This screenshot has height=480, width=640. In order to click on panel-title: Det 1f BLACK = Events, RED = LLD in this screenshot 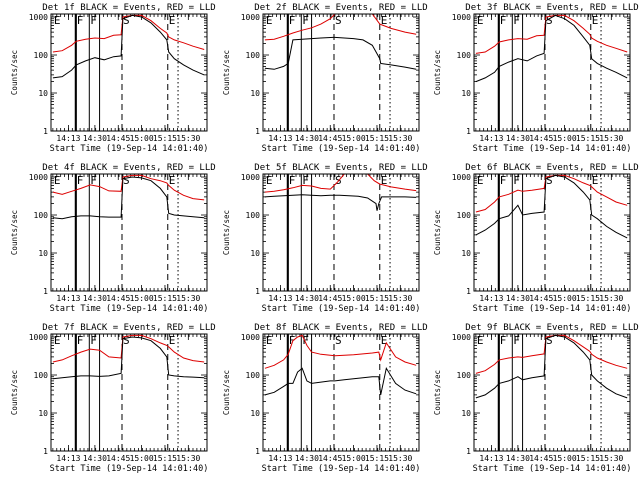, I will do `click(128, 8)`.